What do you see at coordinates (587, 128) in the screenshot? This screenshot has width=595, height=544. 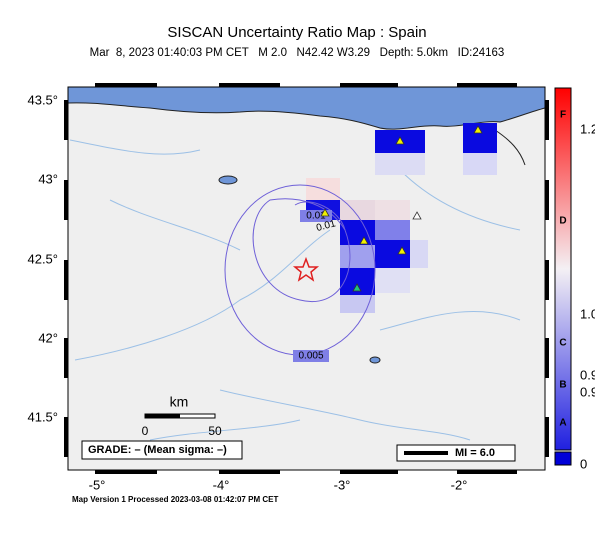 I see `colorbar-label: 1.2` at bounding box center [587, 128].